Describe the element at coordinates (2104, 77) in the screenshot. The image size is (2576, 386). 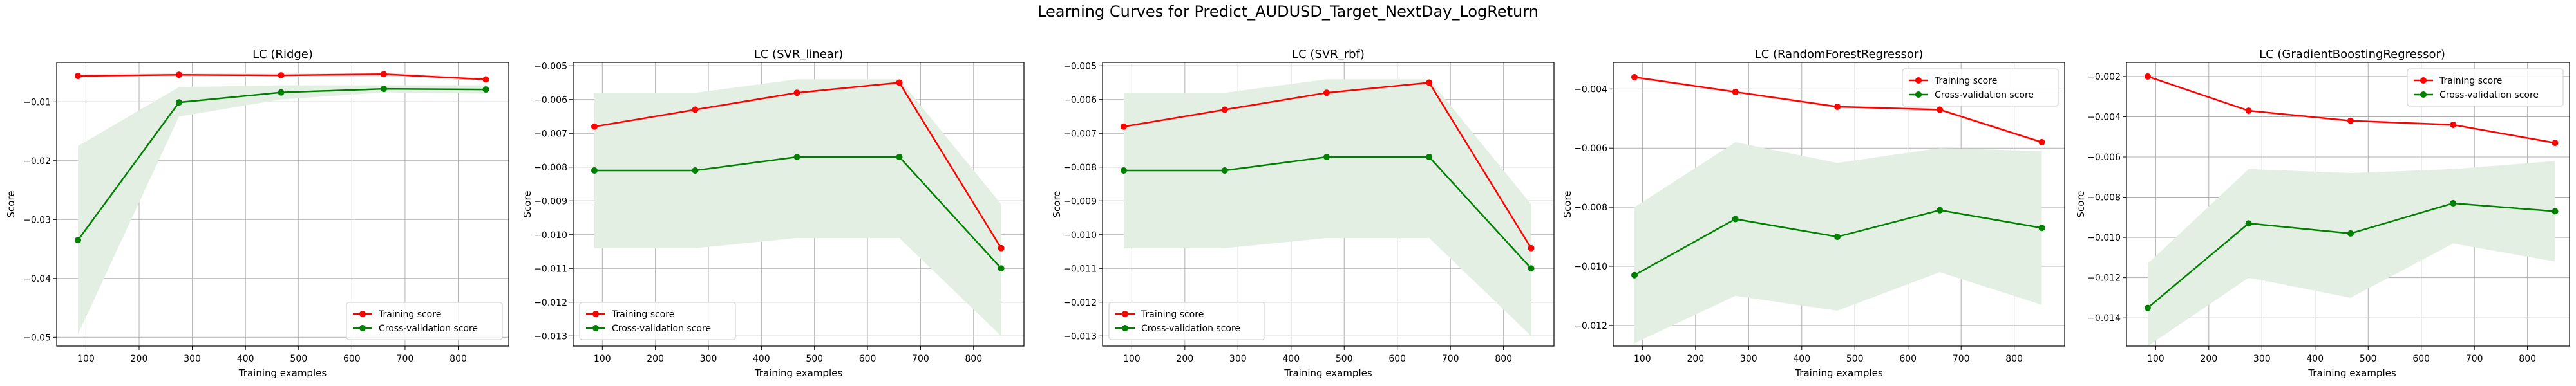
I see `y-tick-label: −0.002` at that location.